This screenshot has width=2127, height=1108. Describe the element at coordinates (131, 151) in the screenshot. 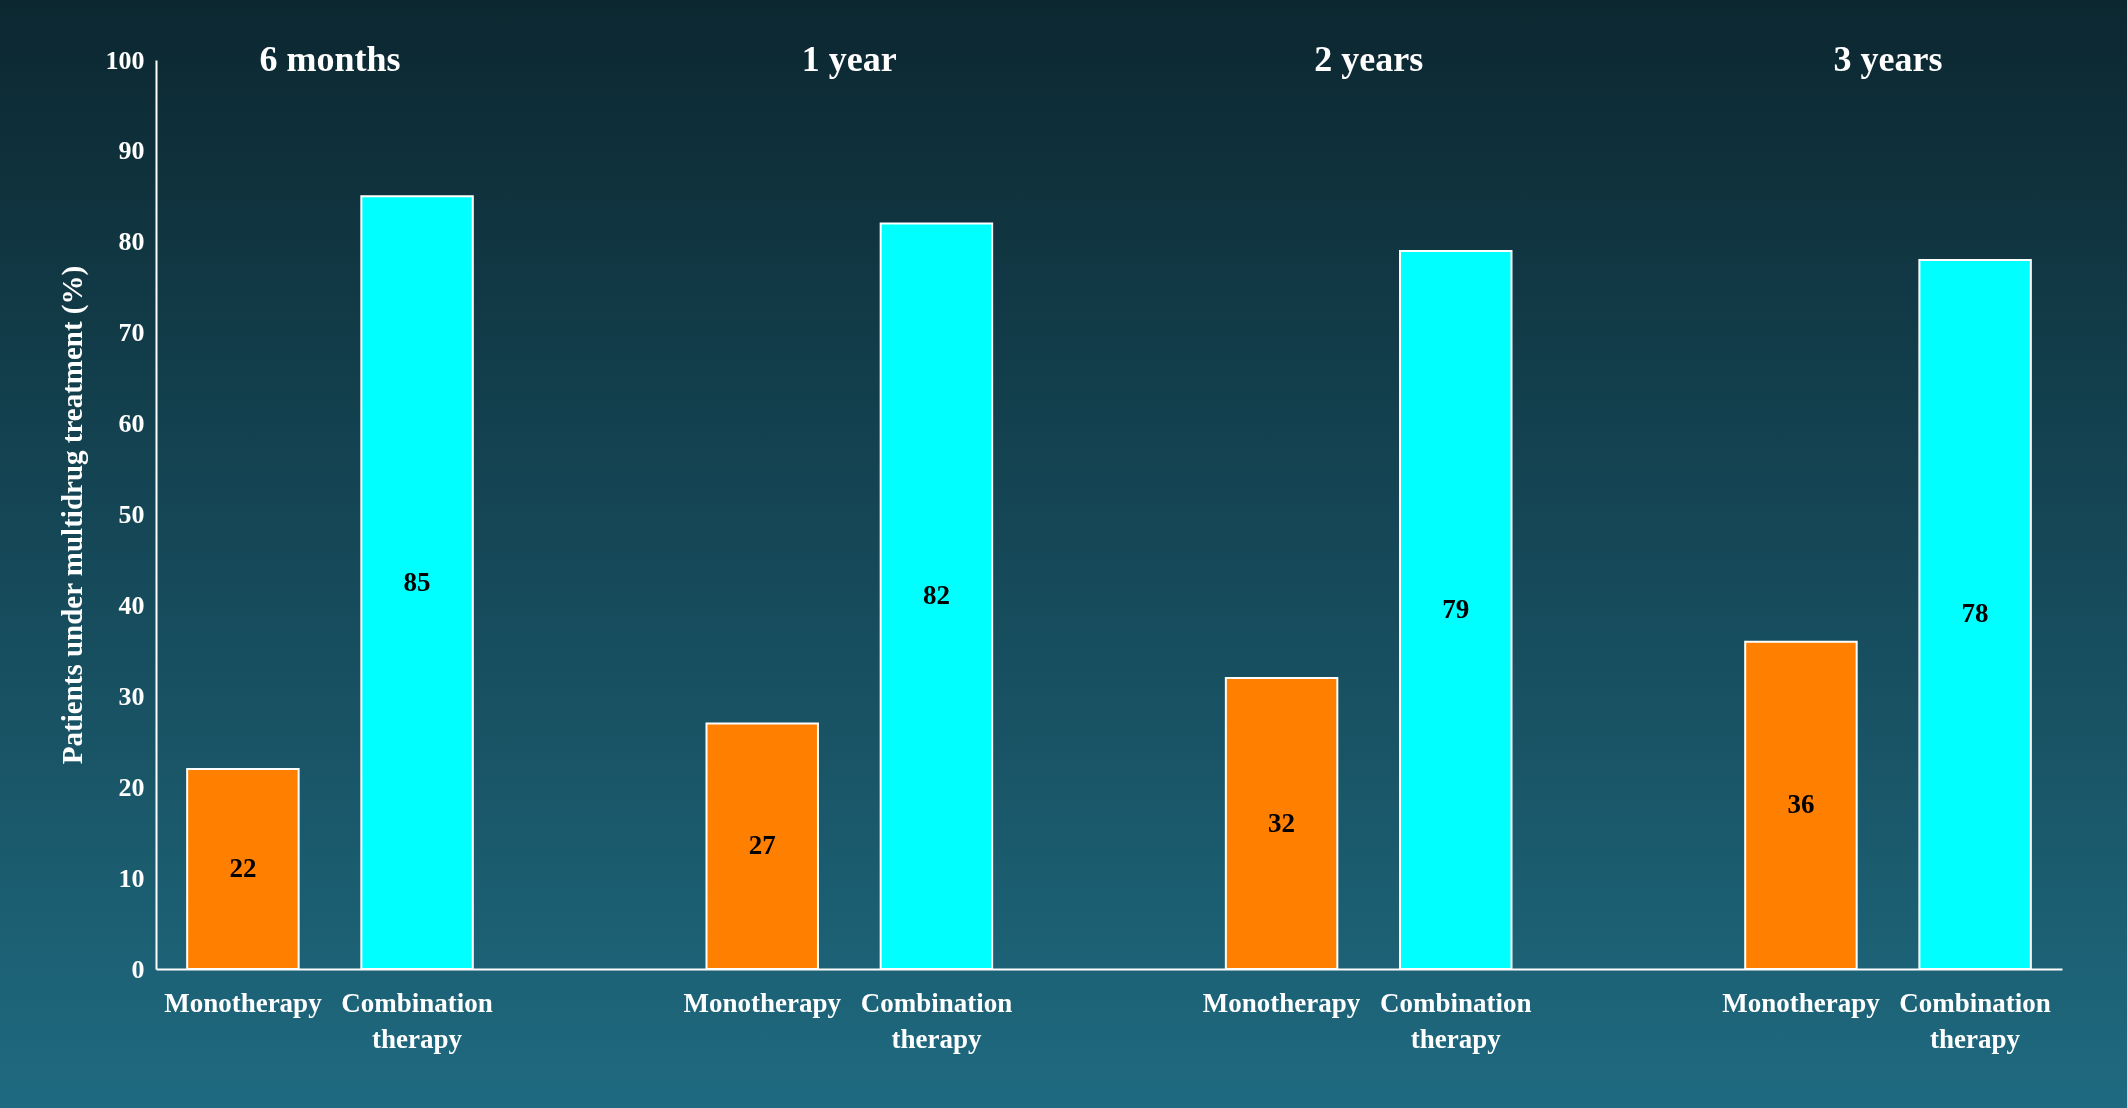

I see `y-tick-label: 90` at that location.